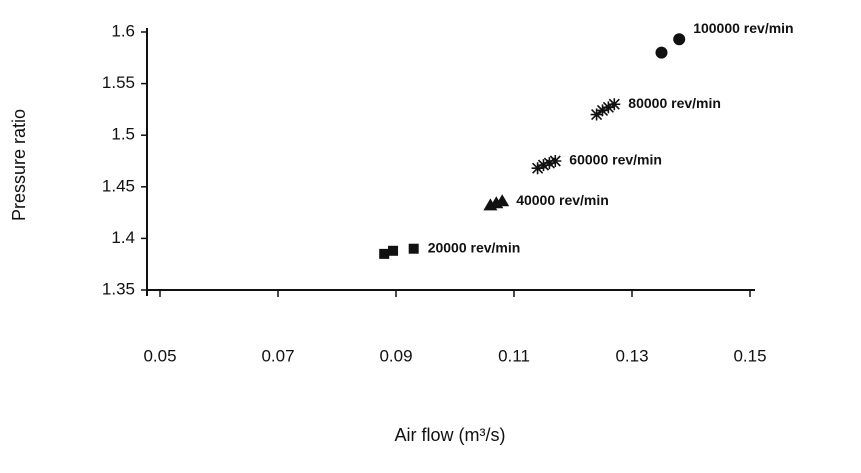 This screenshot has height=473, width=861. What do you see at coordinates (474, 247) in the screenshot?
I see `series-label: 20000 rev/min` at bounding box center [474, 247].